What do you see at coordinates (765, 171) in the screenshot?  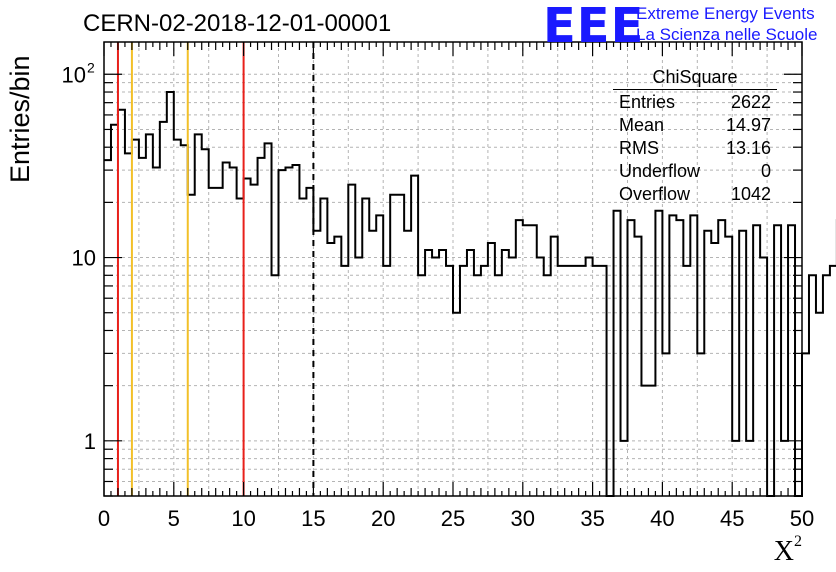 I see `stats-value: 0` at bounding box center [765, 171].